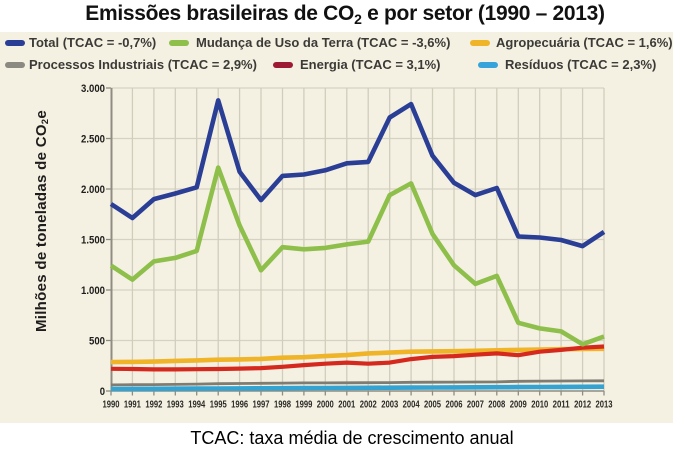 Image resolution: width=673 pixels, height=450 pixels. Describe the element at coordinates (111, 405) in the screenshot. I see `svg-text: 1990` at that location.